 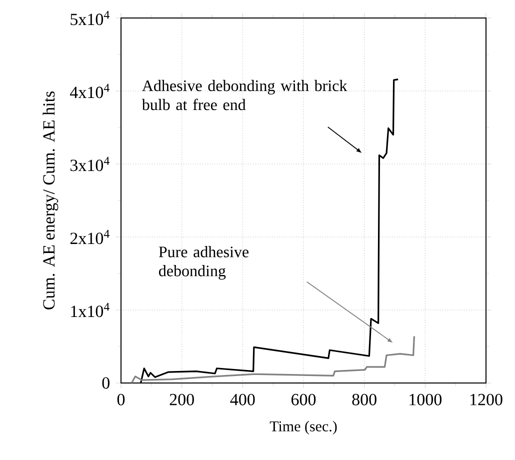 I want to click on x-tick-label: 1200, so click(x=486, y=400).